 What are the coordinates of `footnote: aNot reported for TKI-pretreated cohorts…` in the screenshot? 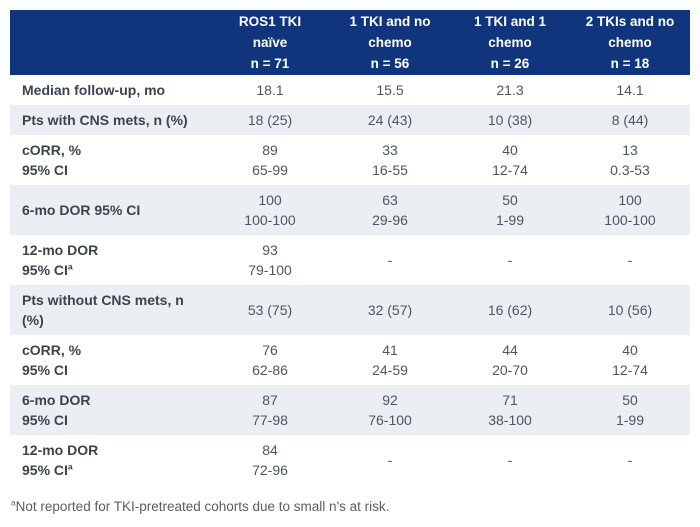 It's located at (350, 507).